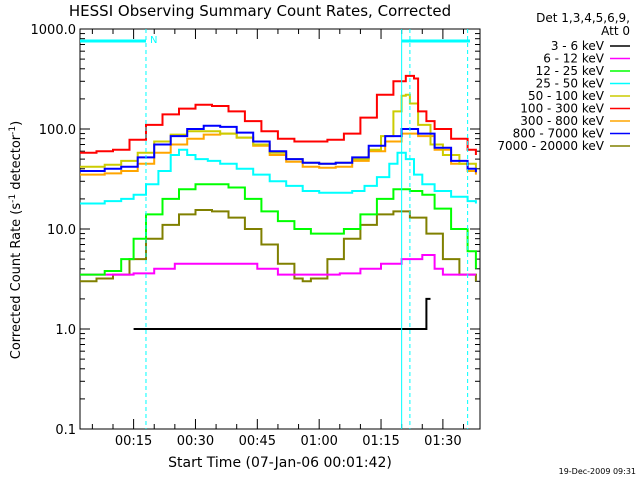 The image size is (640, 480). What do you see at coordinates (65, 430) in the screenshot?
I see `y-tick-label: 0.1` at bounding box center [65, 430].